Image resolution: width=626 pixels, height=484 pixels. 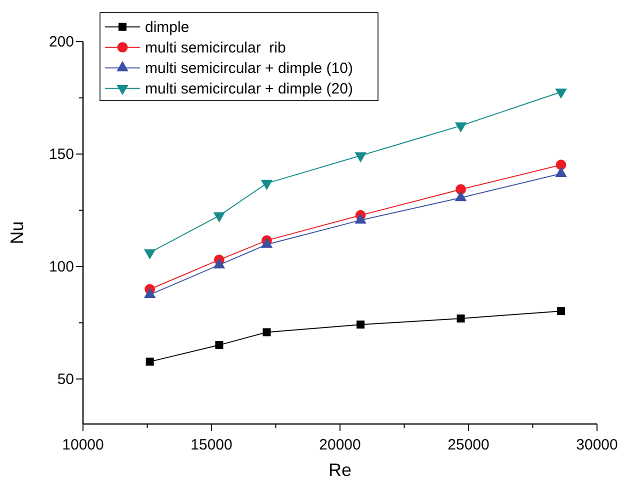 I want to click on x-tick-label: 20000, so click(x=340, y=445).